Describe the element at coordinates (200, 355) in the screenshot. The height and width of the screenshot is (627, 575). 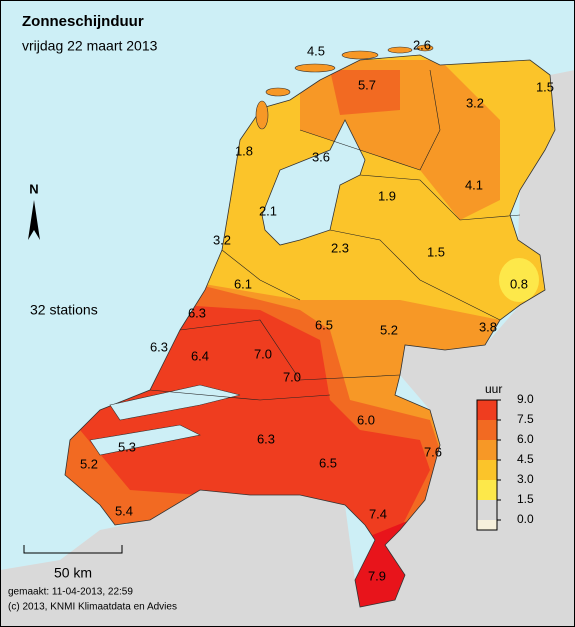
I see `station-value: 6.4` at that location.